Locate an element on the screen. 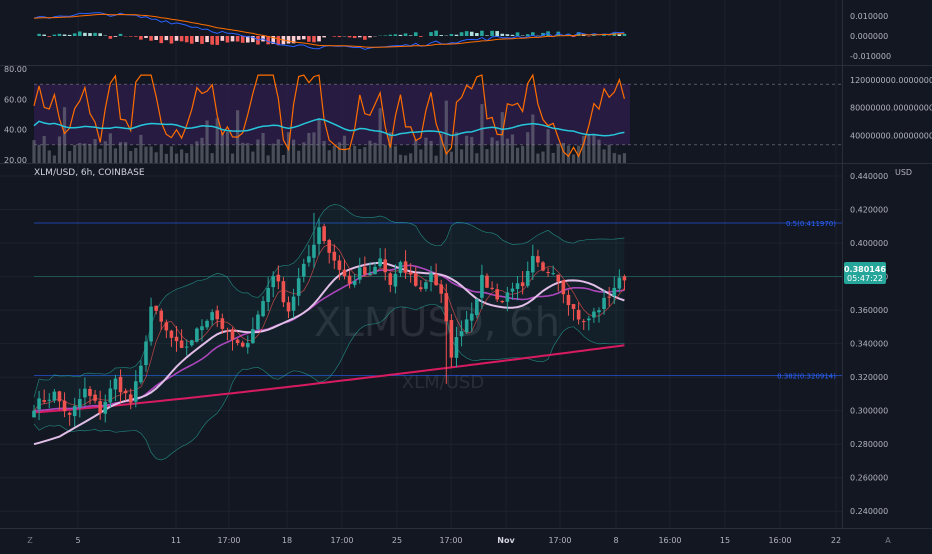 The height and width of the screenshot is (554, 932). timezone-toggle-icon: Z is located at coordinates (30, 540).